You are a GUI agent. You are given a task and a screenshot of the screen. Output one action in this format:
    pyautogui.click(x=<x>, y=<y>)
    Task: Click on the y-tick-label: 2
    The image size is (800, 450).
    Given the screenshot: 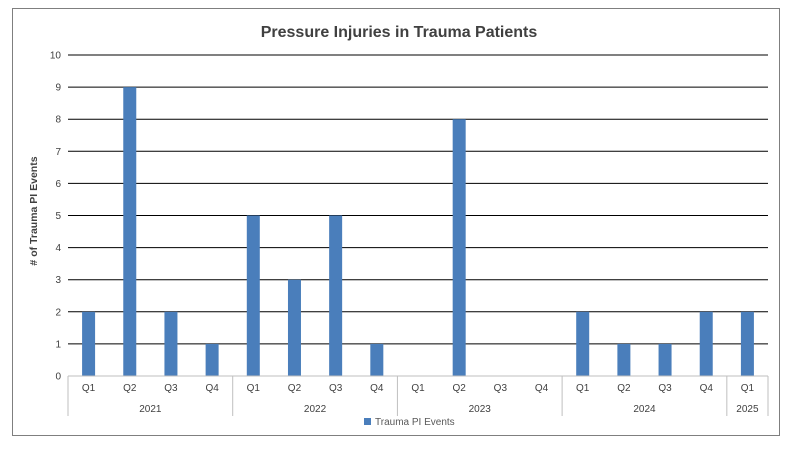 What is the action you would take?
    pyautogui.click(x=58, y=312)
    